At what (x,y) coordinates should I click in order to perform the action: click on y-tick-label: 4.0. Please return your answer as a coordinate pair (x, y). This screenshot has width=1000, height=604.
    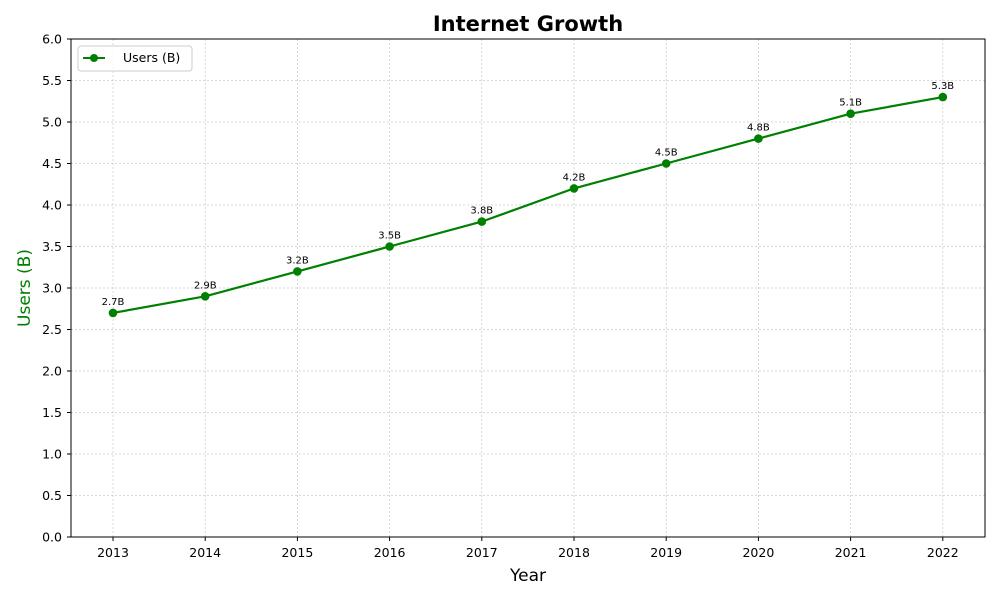
    Looking at the image, I should click on (52, 205).